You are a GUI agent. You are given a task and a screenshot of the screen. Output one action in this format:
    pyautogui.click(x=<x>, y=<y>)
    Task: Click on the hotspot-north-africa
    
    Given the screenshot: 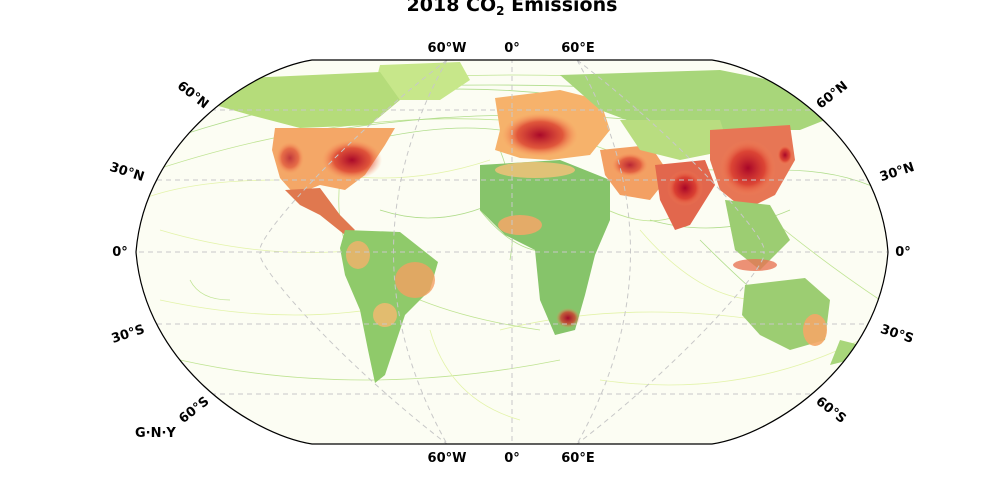 What is the action you would take?
    pyautogui.click(x=535, y=170)
    